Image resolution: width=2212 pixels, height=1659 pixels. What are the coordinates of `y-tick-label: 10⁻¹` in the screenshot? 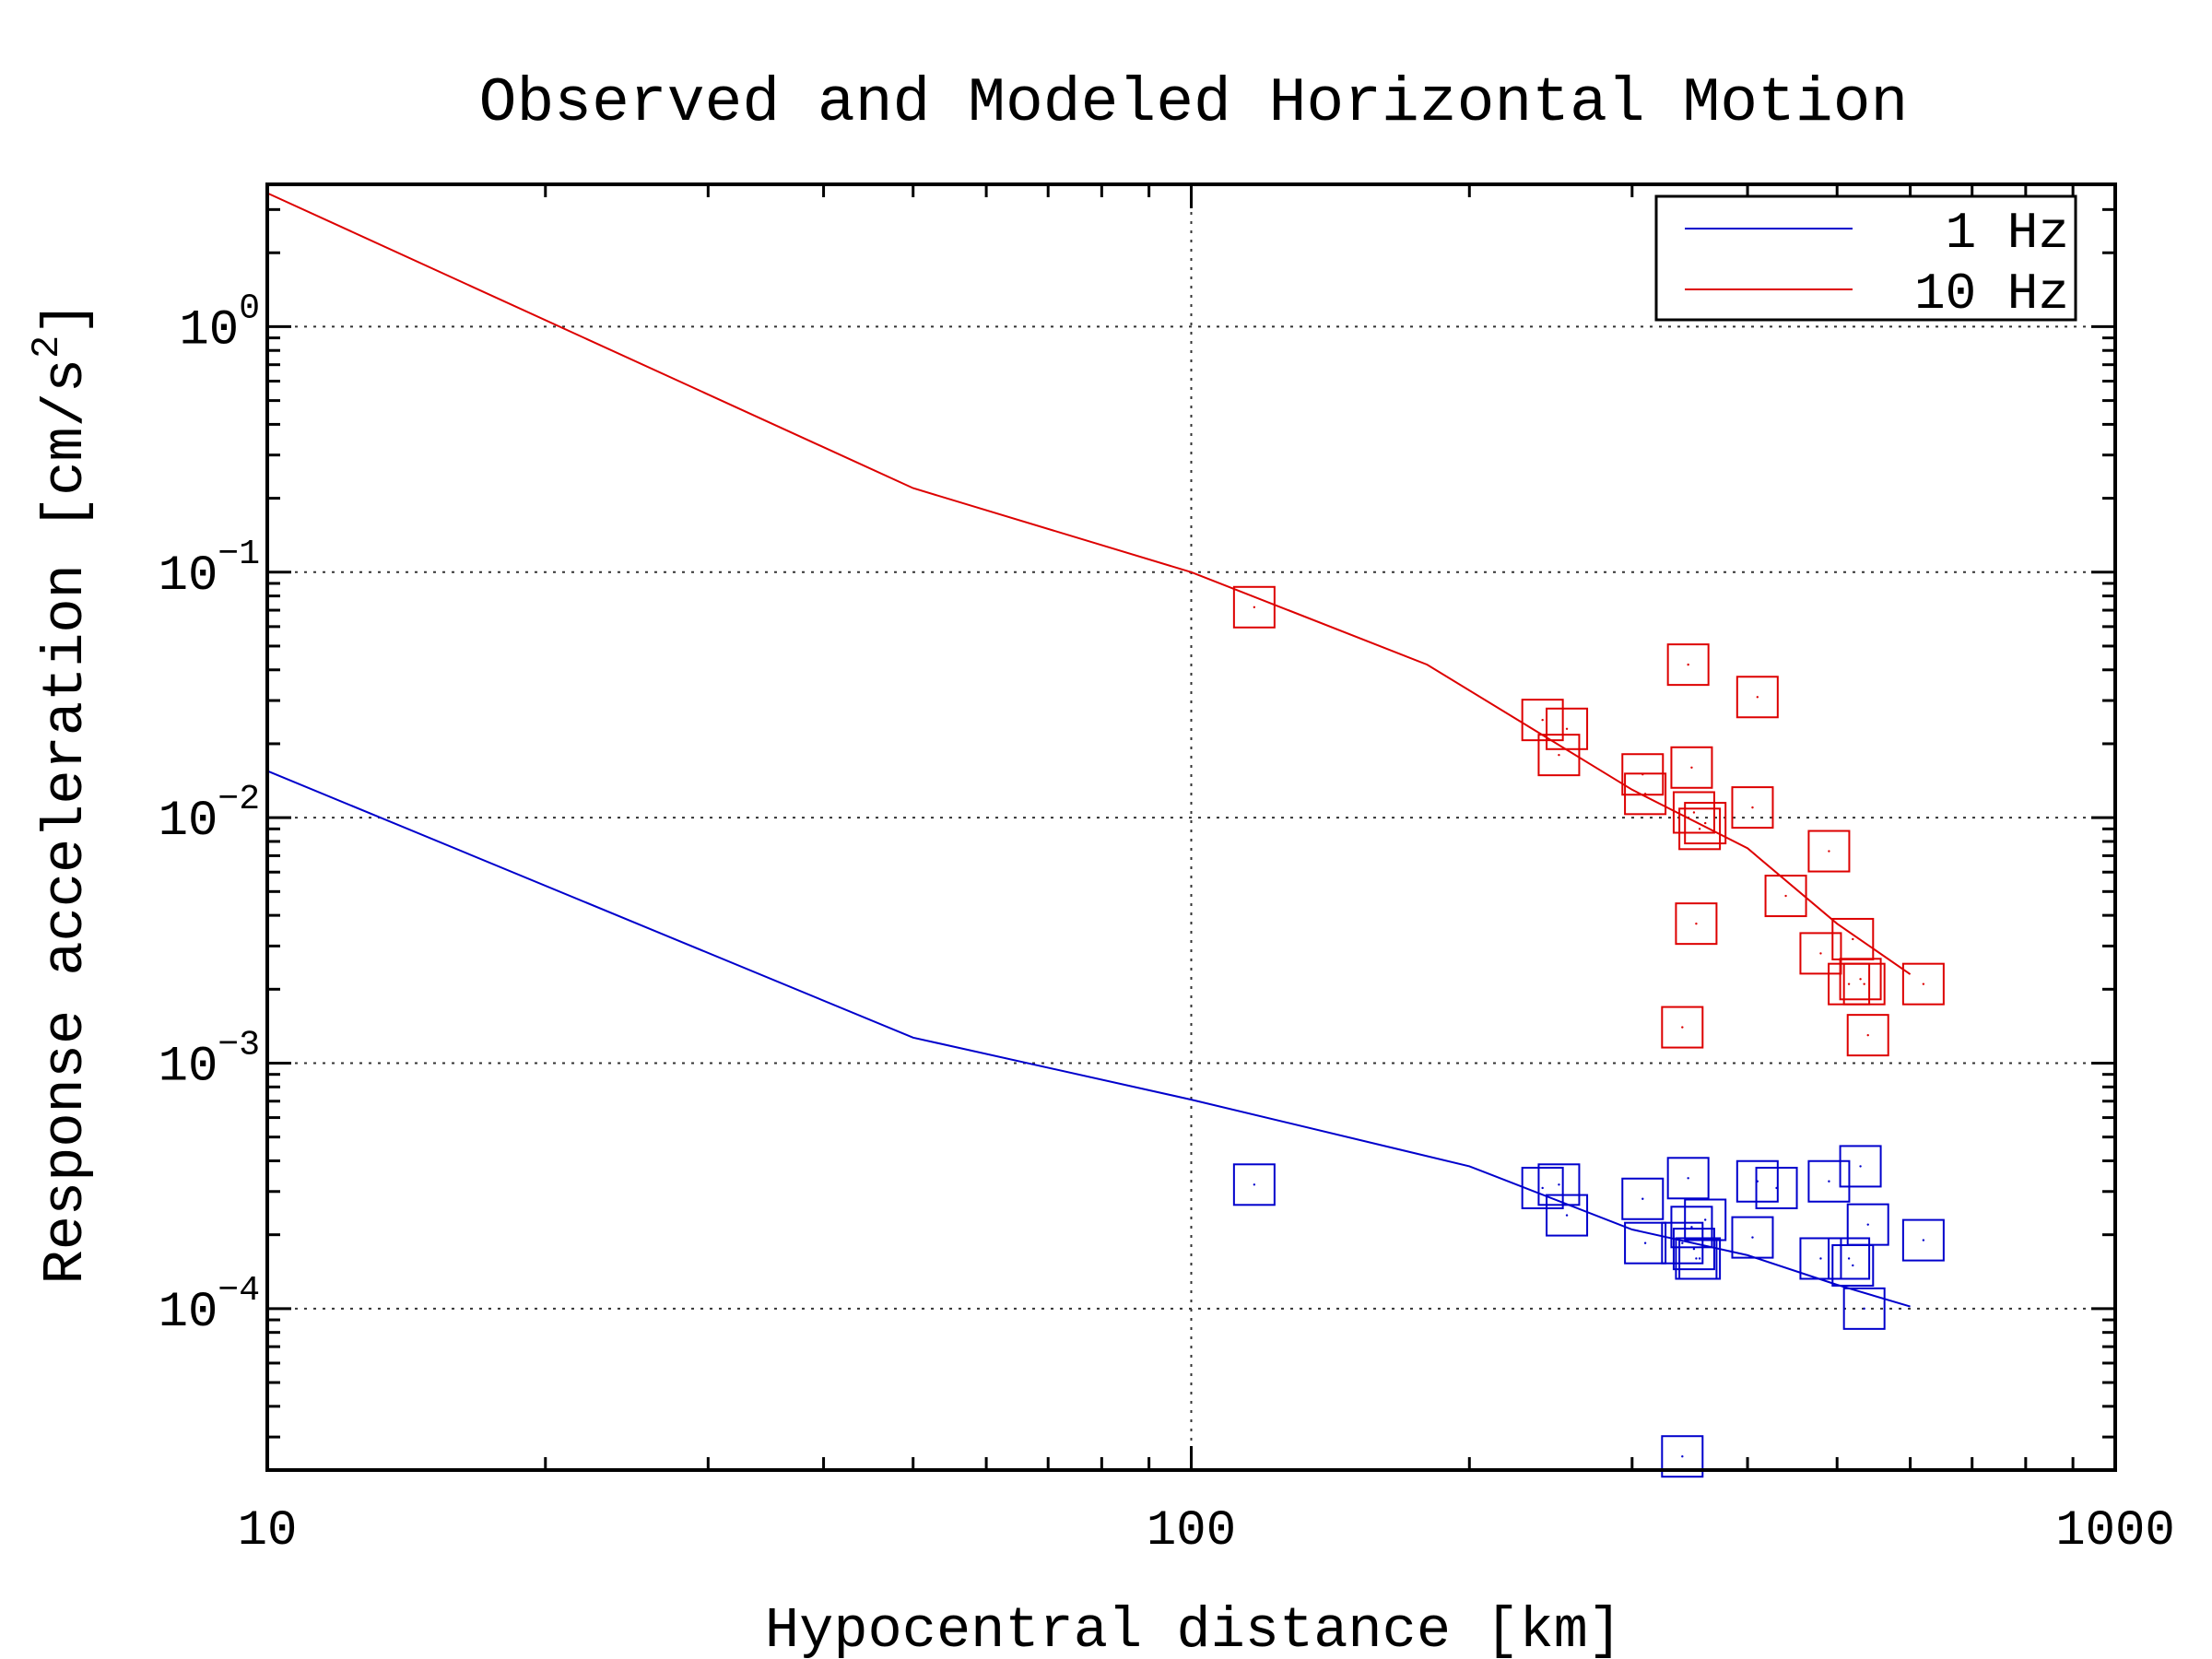 It's located at (209, 570).